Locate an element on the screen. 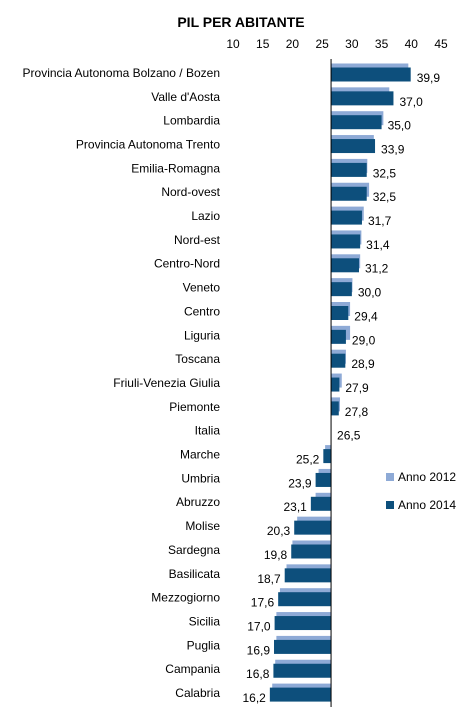 Image resolution: width=459 pixels, height=720 pixels. x-tick-label: 10 is located at coordinates (233, 44).